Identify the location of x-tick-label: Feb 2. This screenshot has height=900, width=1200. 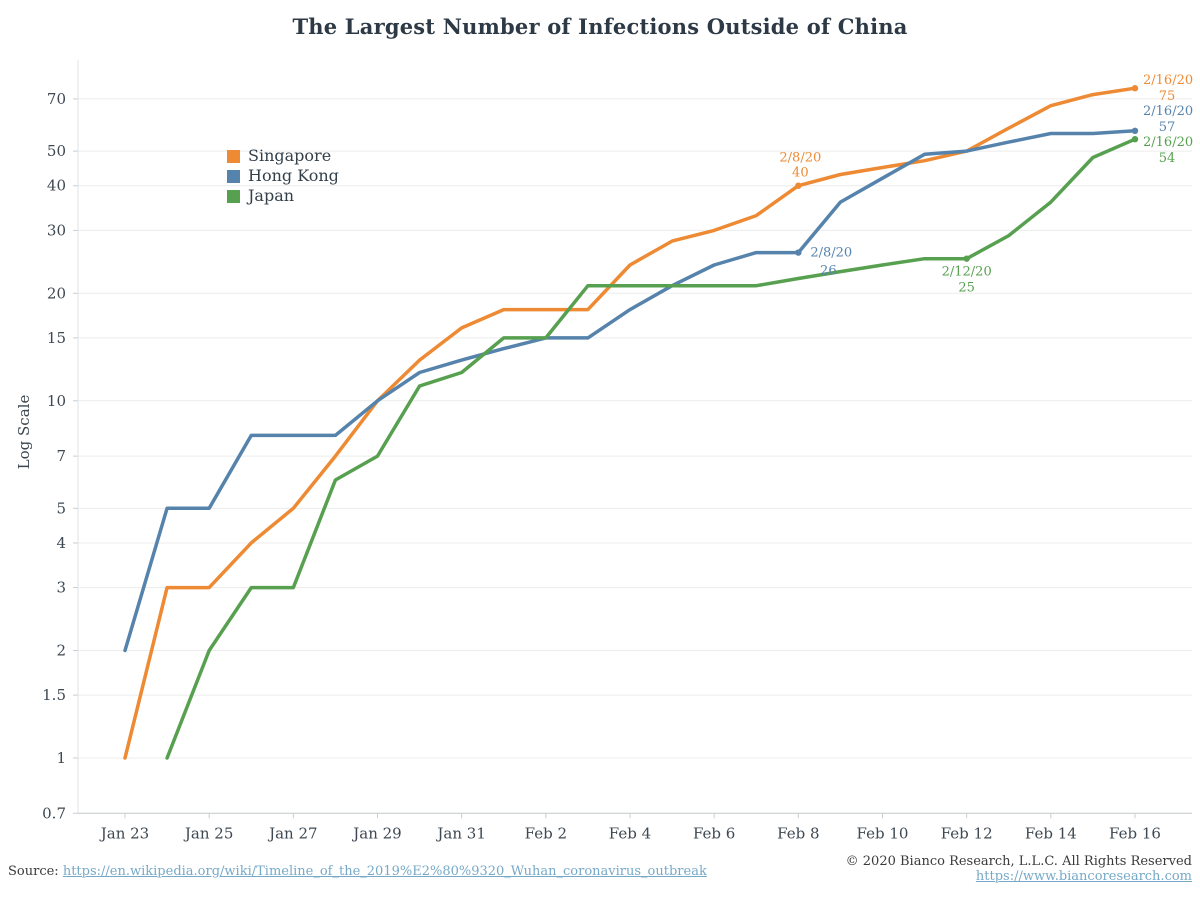
(546, 833).